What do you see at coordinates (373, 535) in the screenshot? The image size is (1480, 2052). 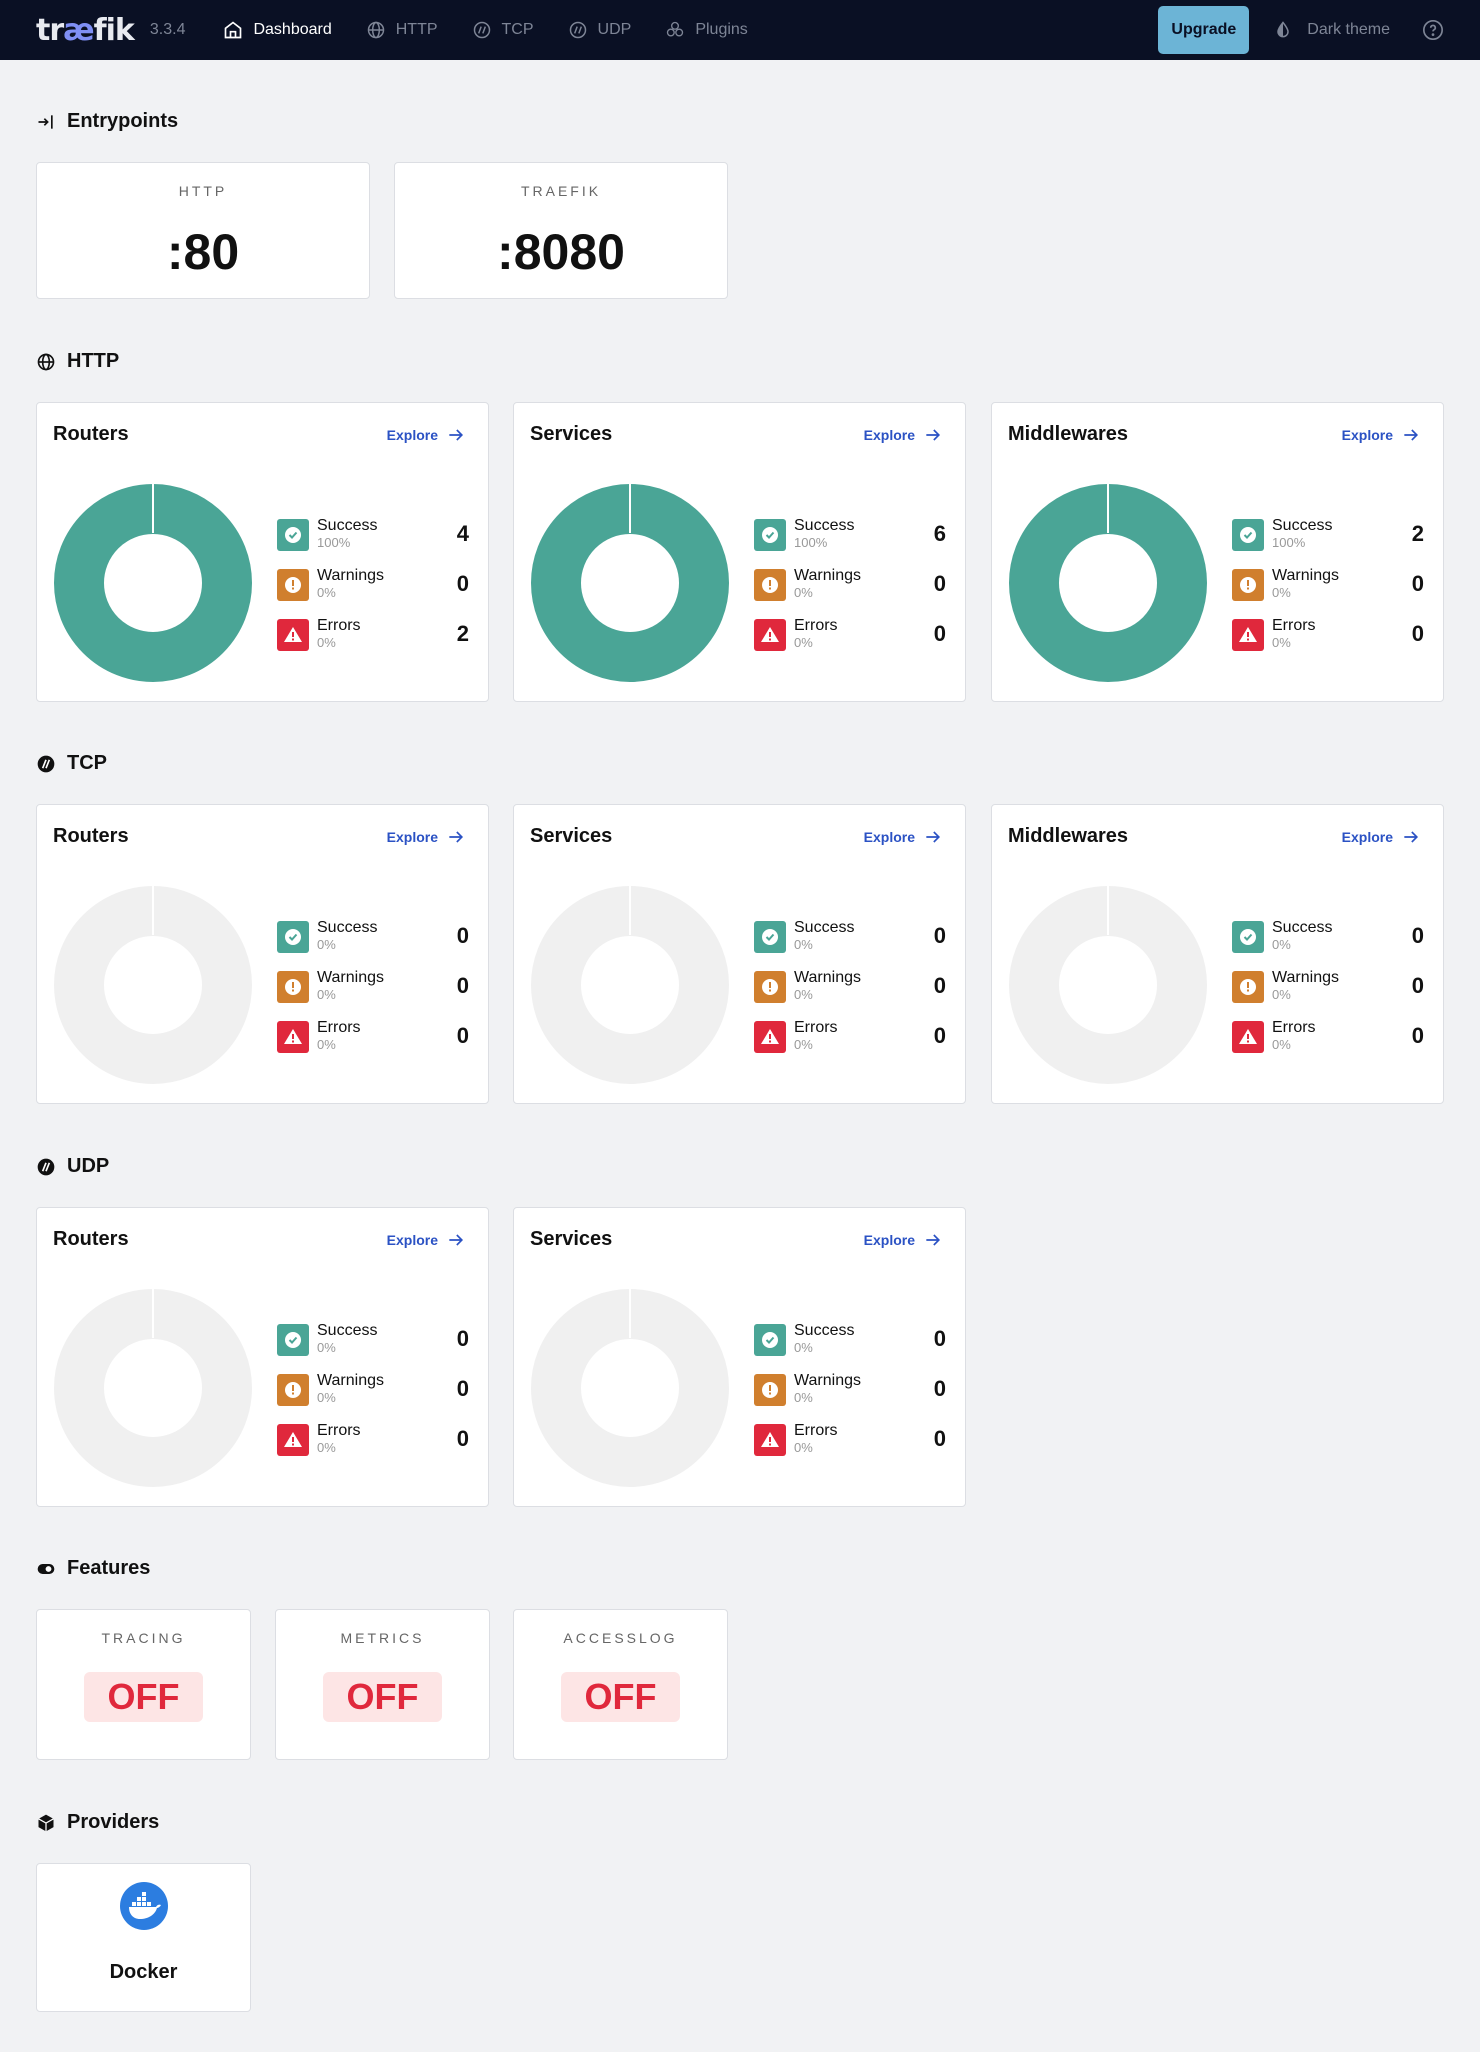 I see `success-legend-row: Success 100% 4` at bounding box center [373, 535].